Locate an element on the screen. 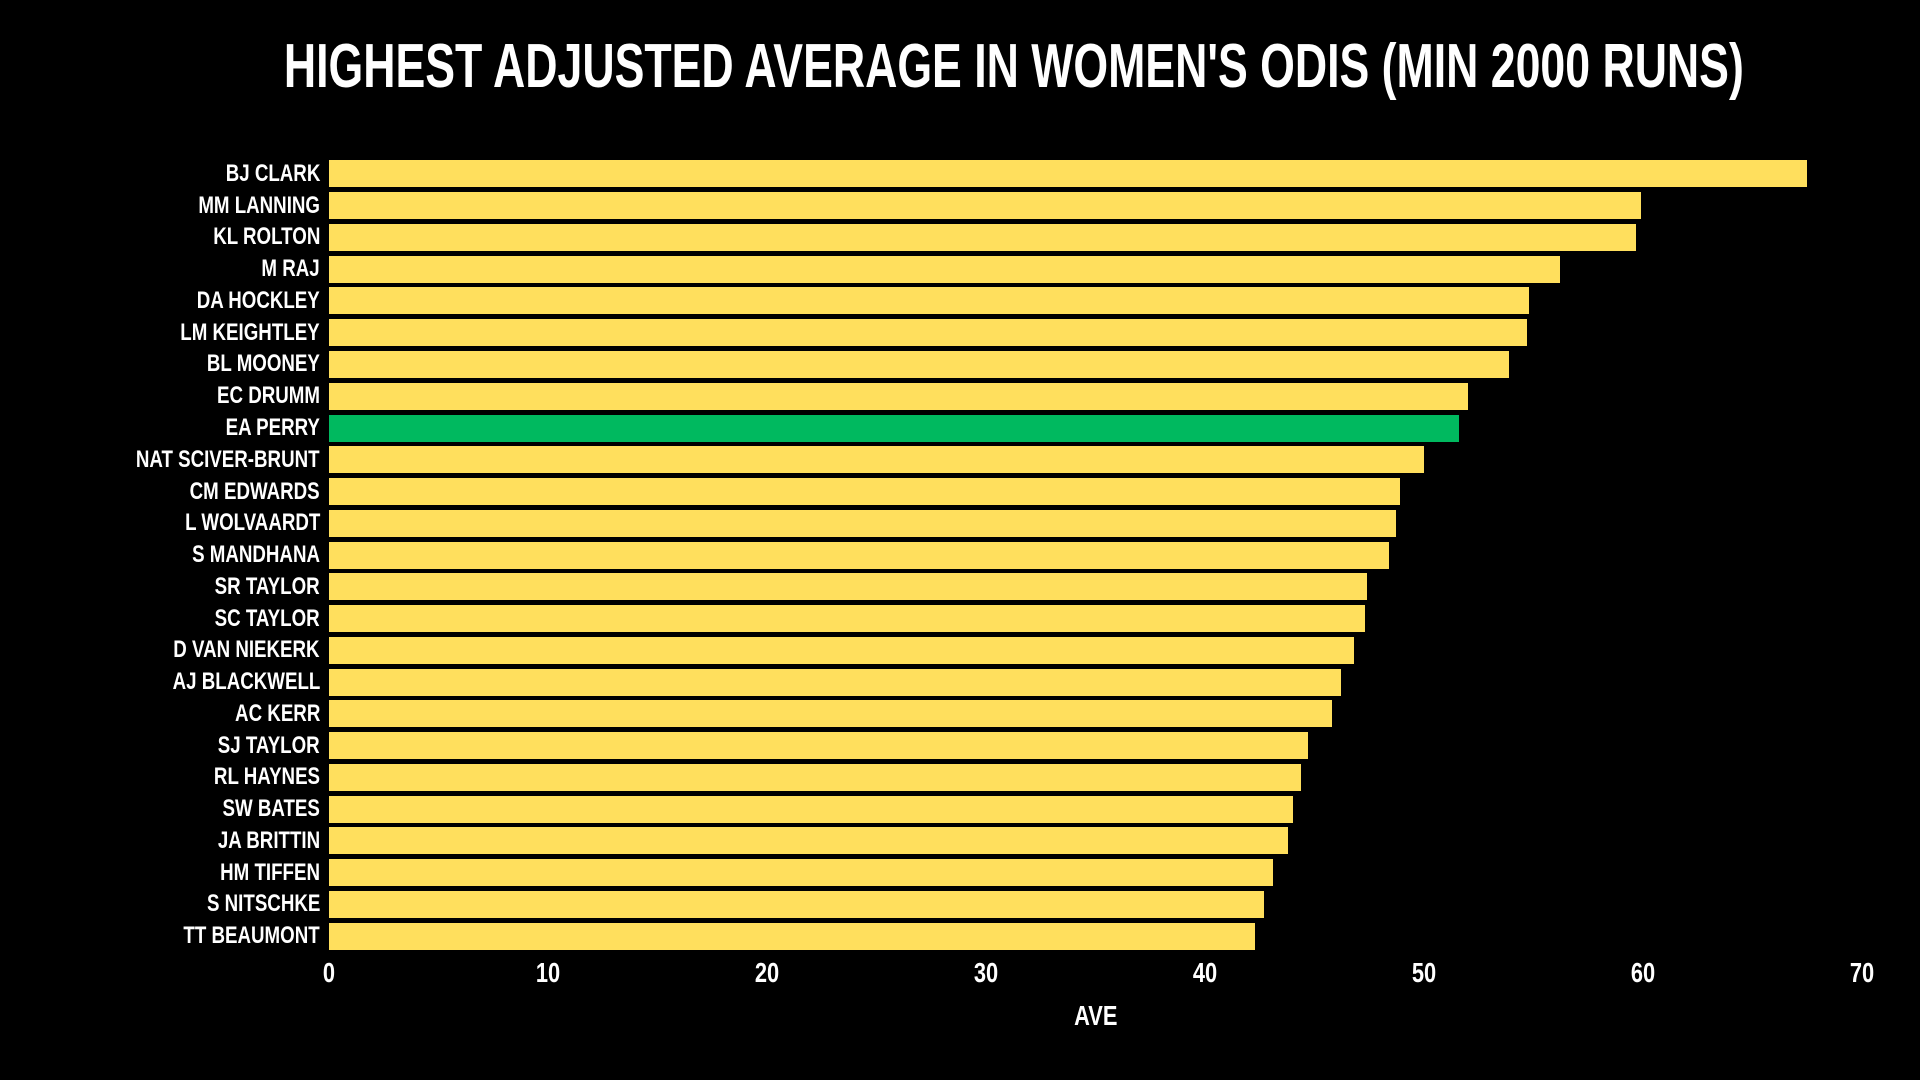 The image size is (1920, 1080). bar-row: HM TIFFEN is located at coordinates (960, 873).